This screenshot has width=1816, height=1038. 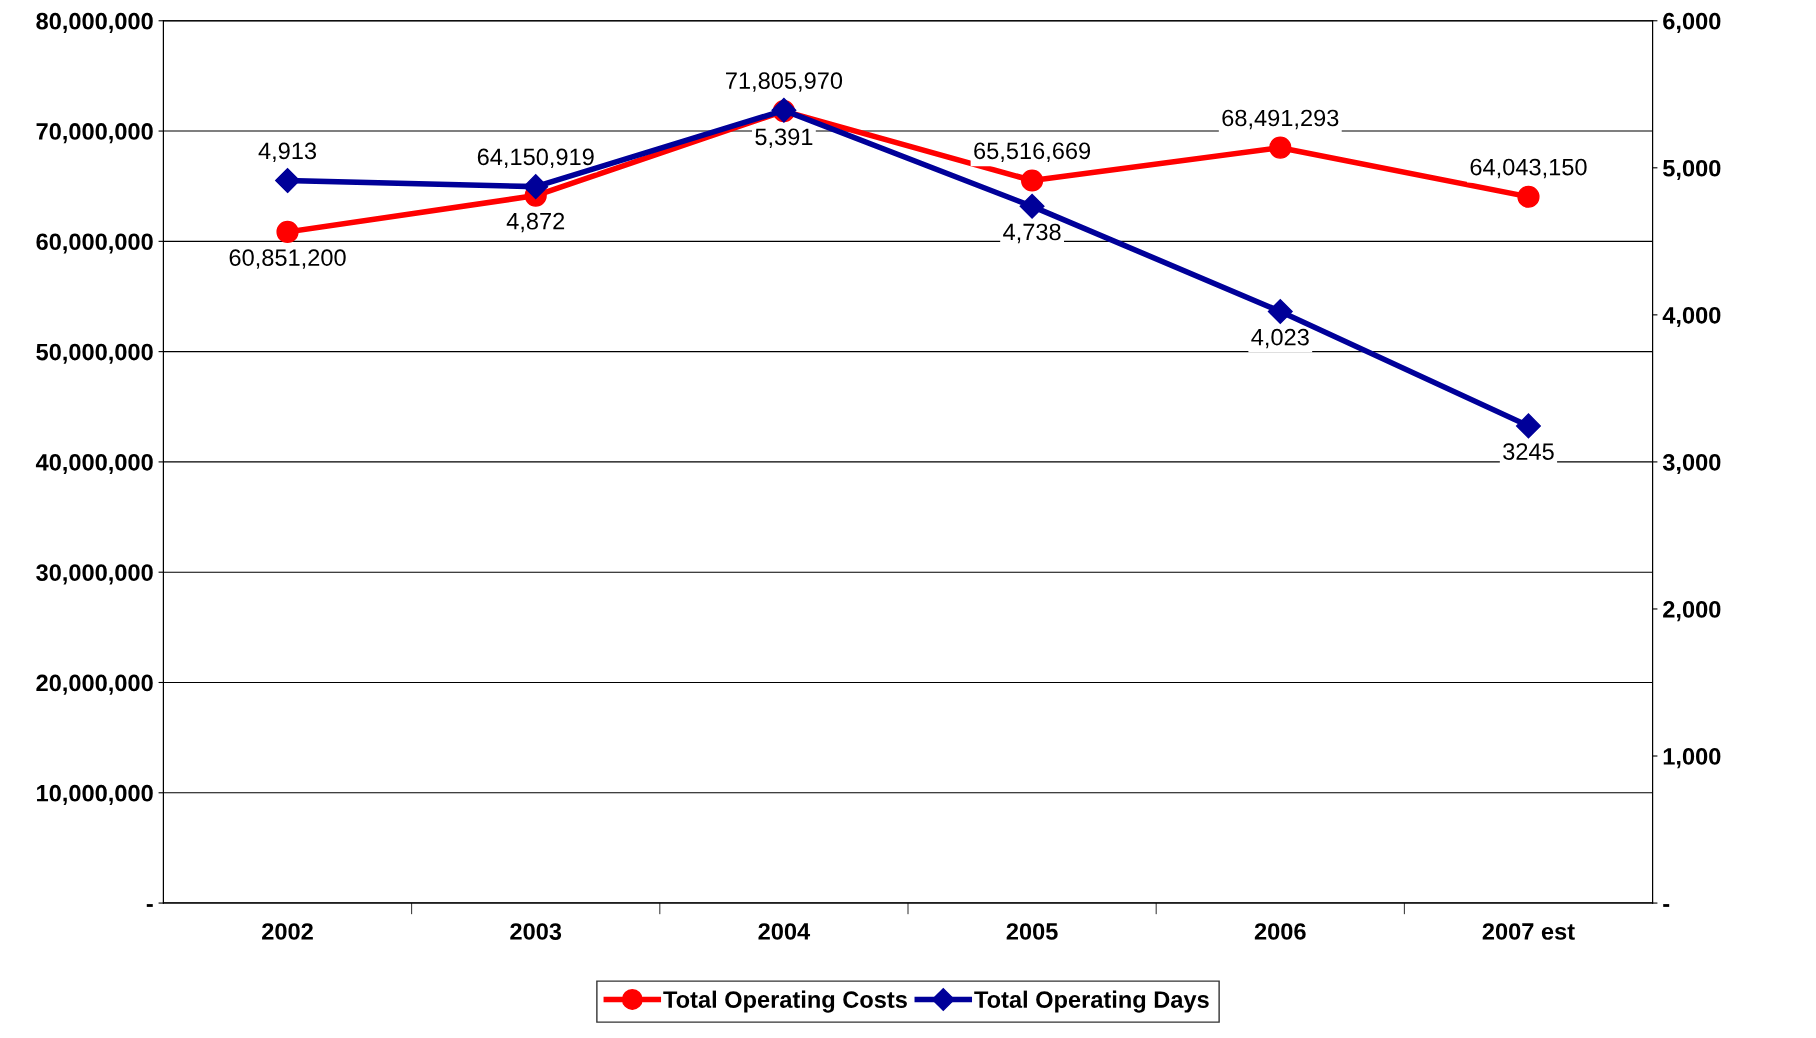 What do you see at coordinates (1692, 611) in the screenshot?
I see `y2-tick-label: 2,000` at bounding box center [1692, 611].